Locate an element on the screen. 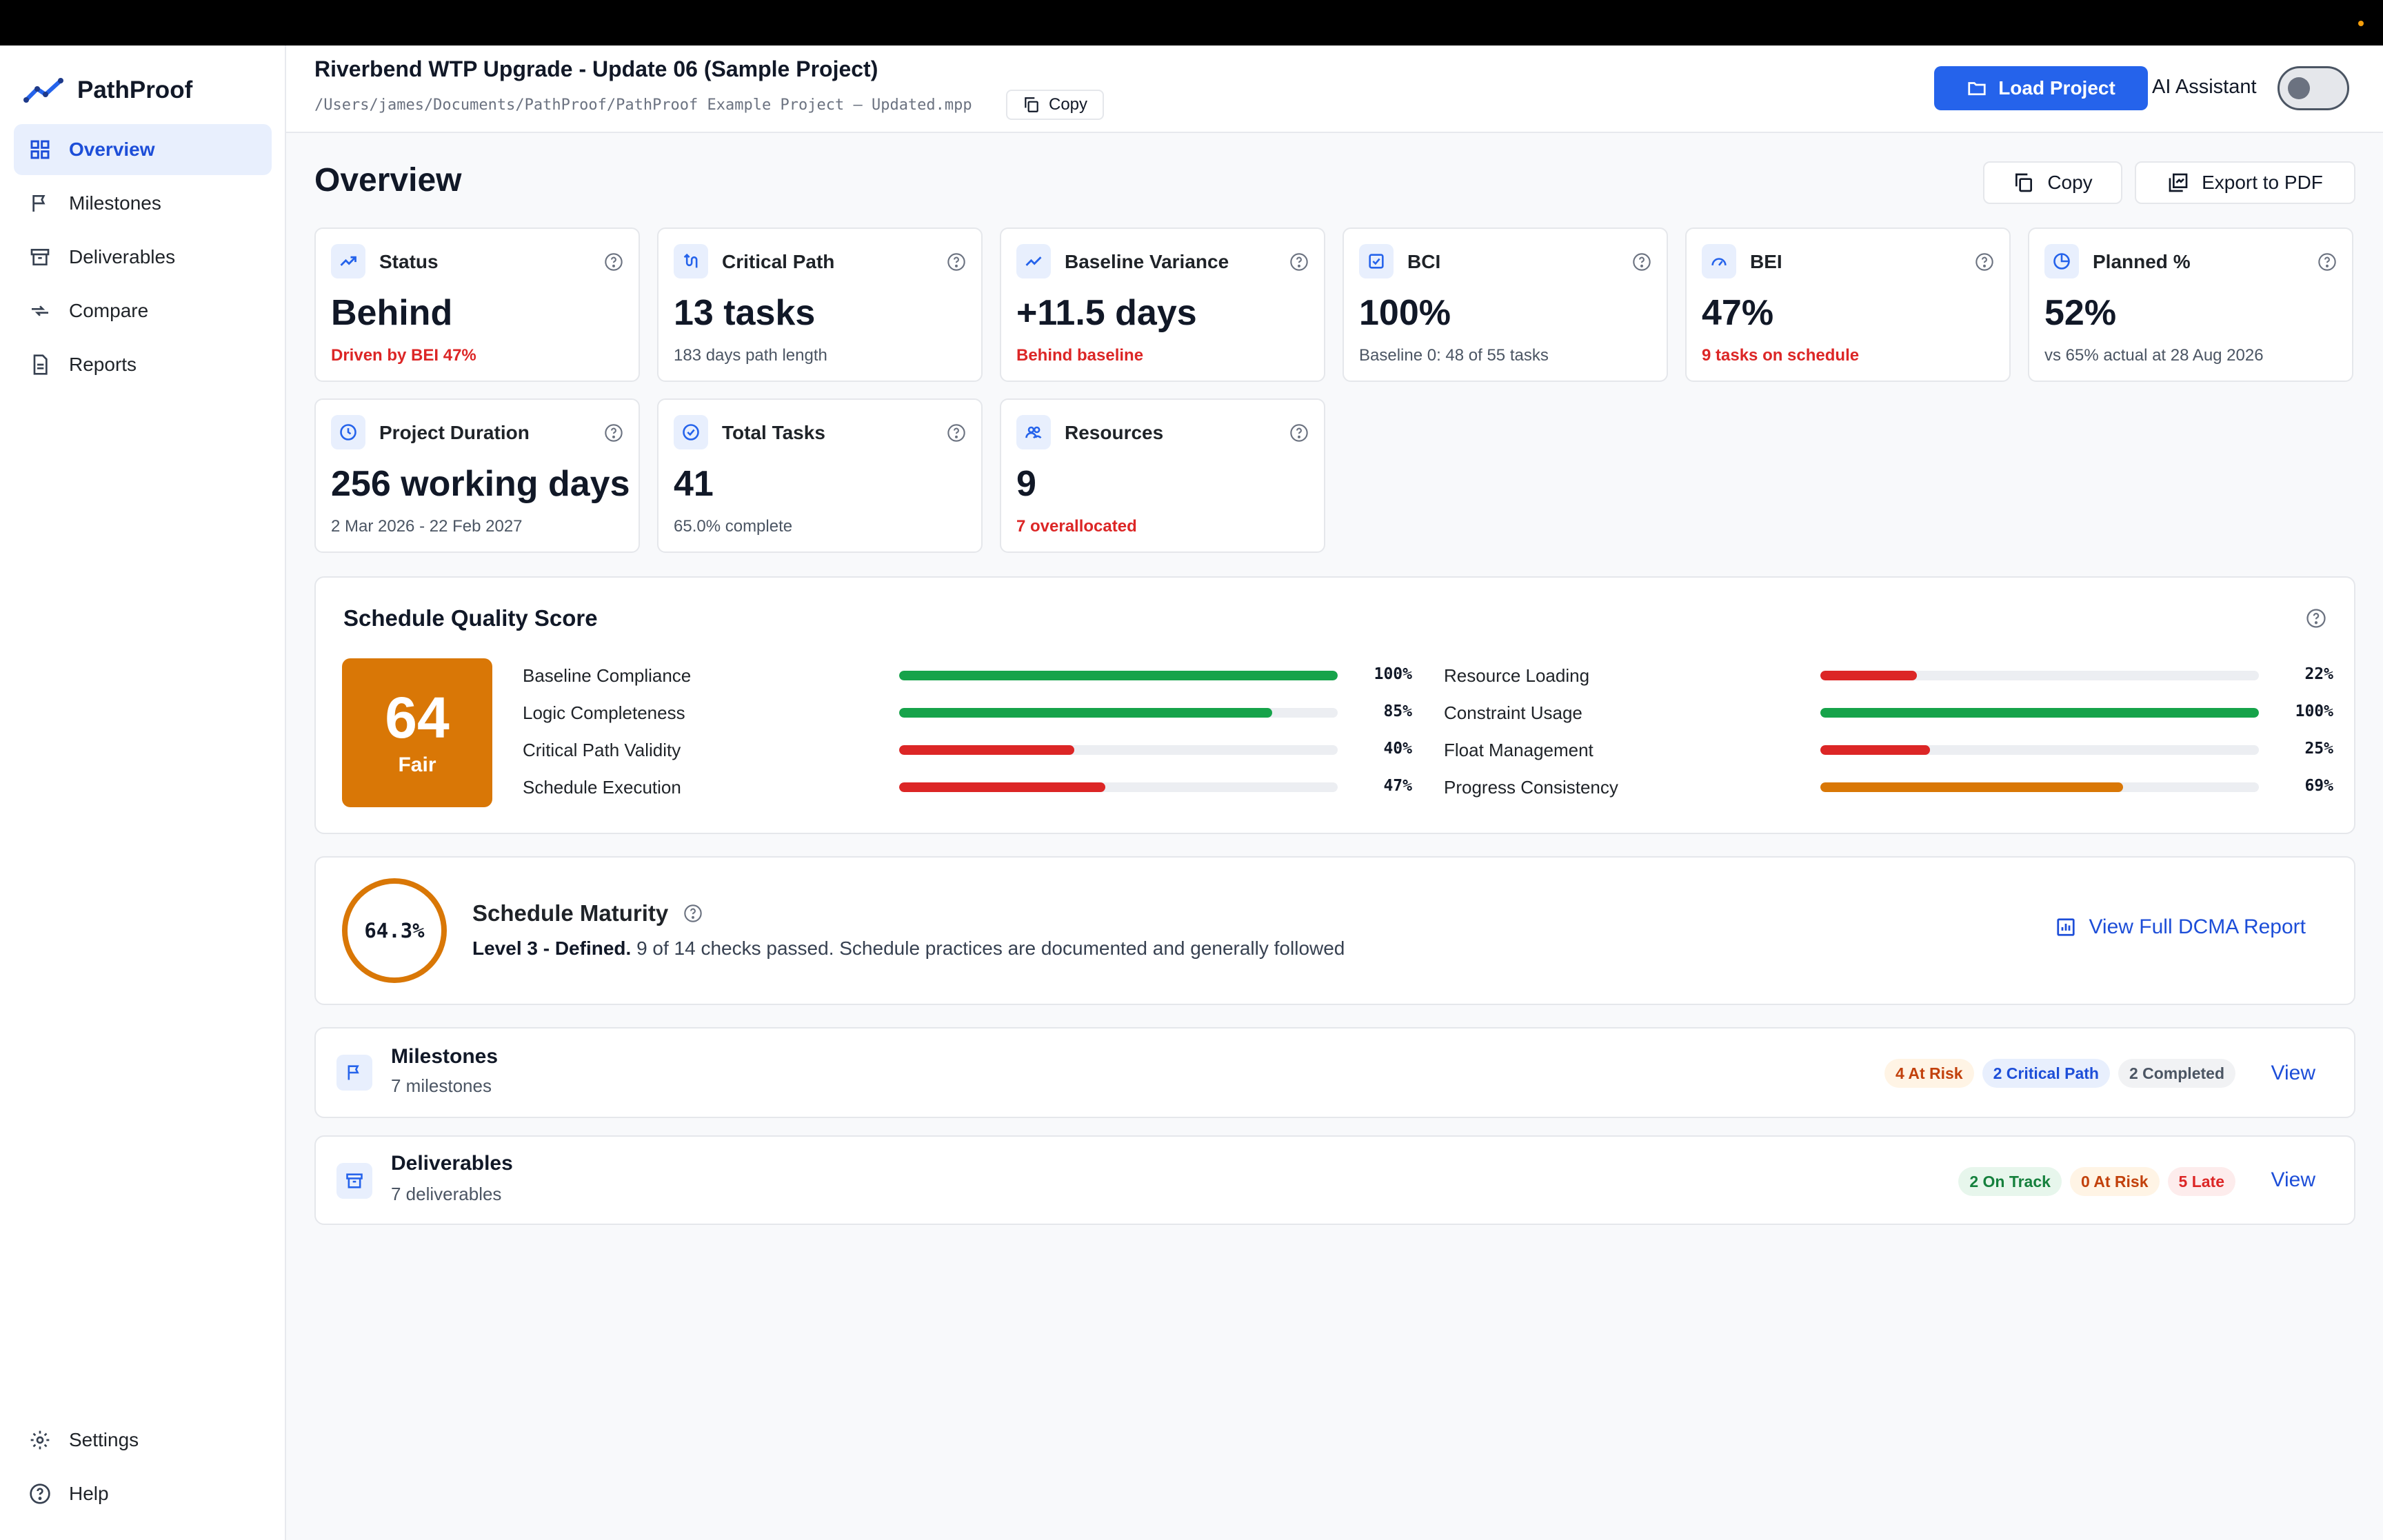  folder-icon is located at coordinates (1977, 89).